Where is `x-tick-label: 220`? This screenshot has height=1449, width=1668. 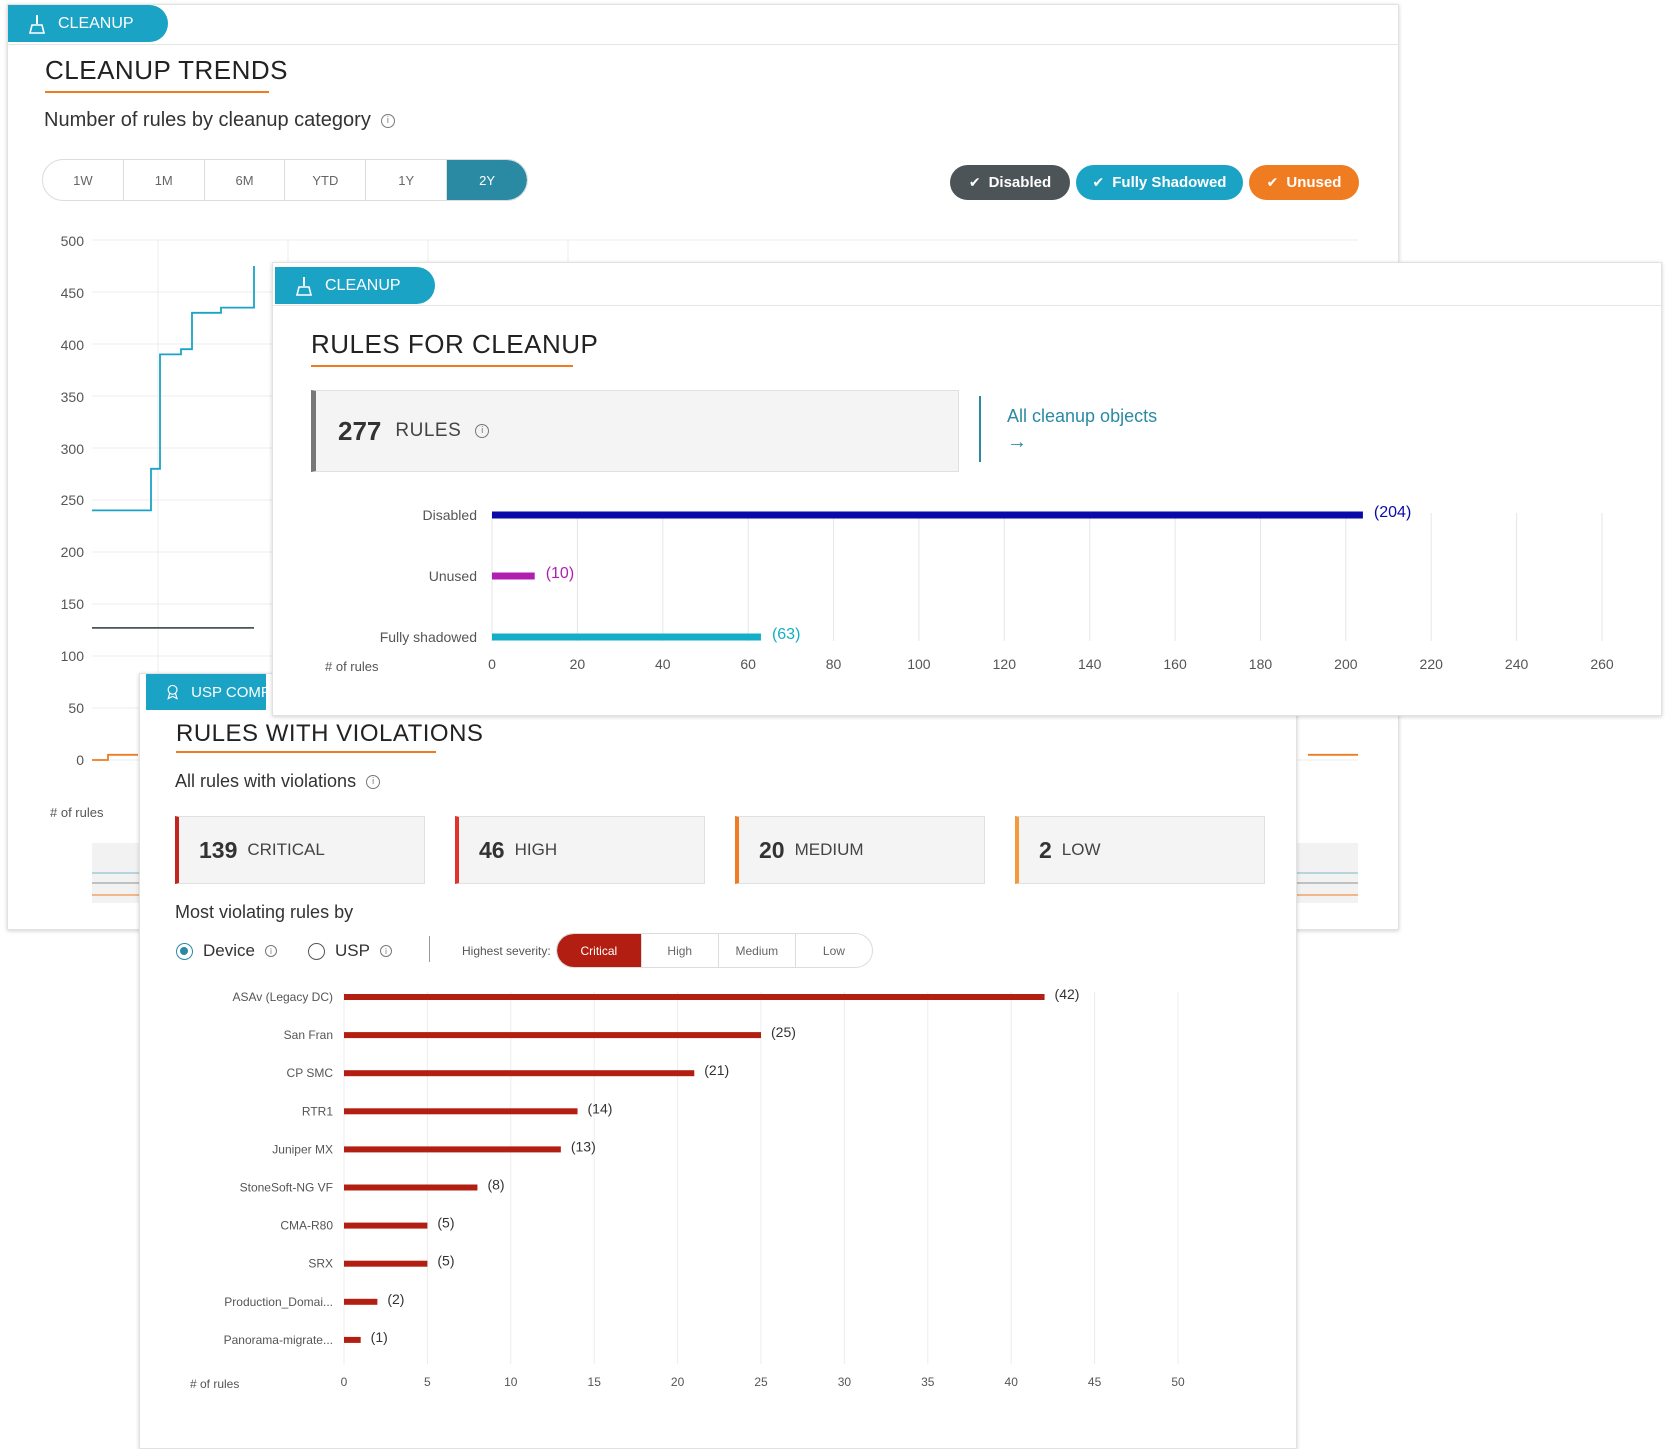 x-tick-label: 220 is located at coordinates (1432, 664).